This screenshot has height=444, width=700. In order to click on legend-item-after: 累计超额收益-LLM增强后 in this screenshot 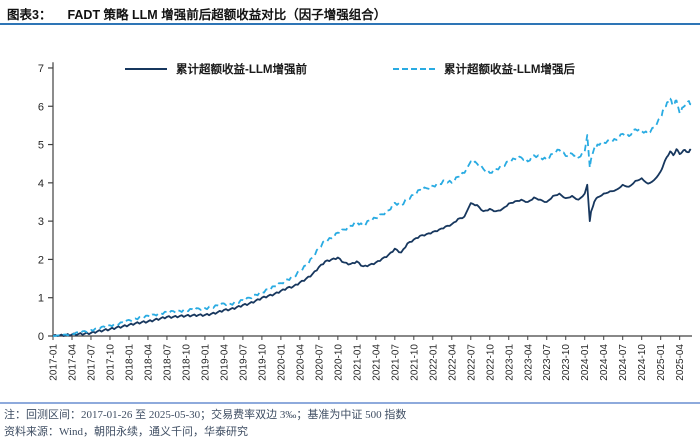, I will do `click(484, 69)`.